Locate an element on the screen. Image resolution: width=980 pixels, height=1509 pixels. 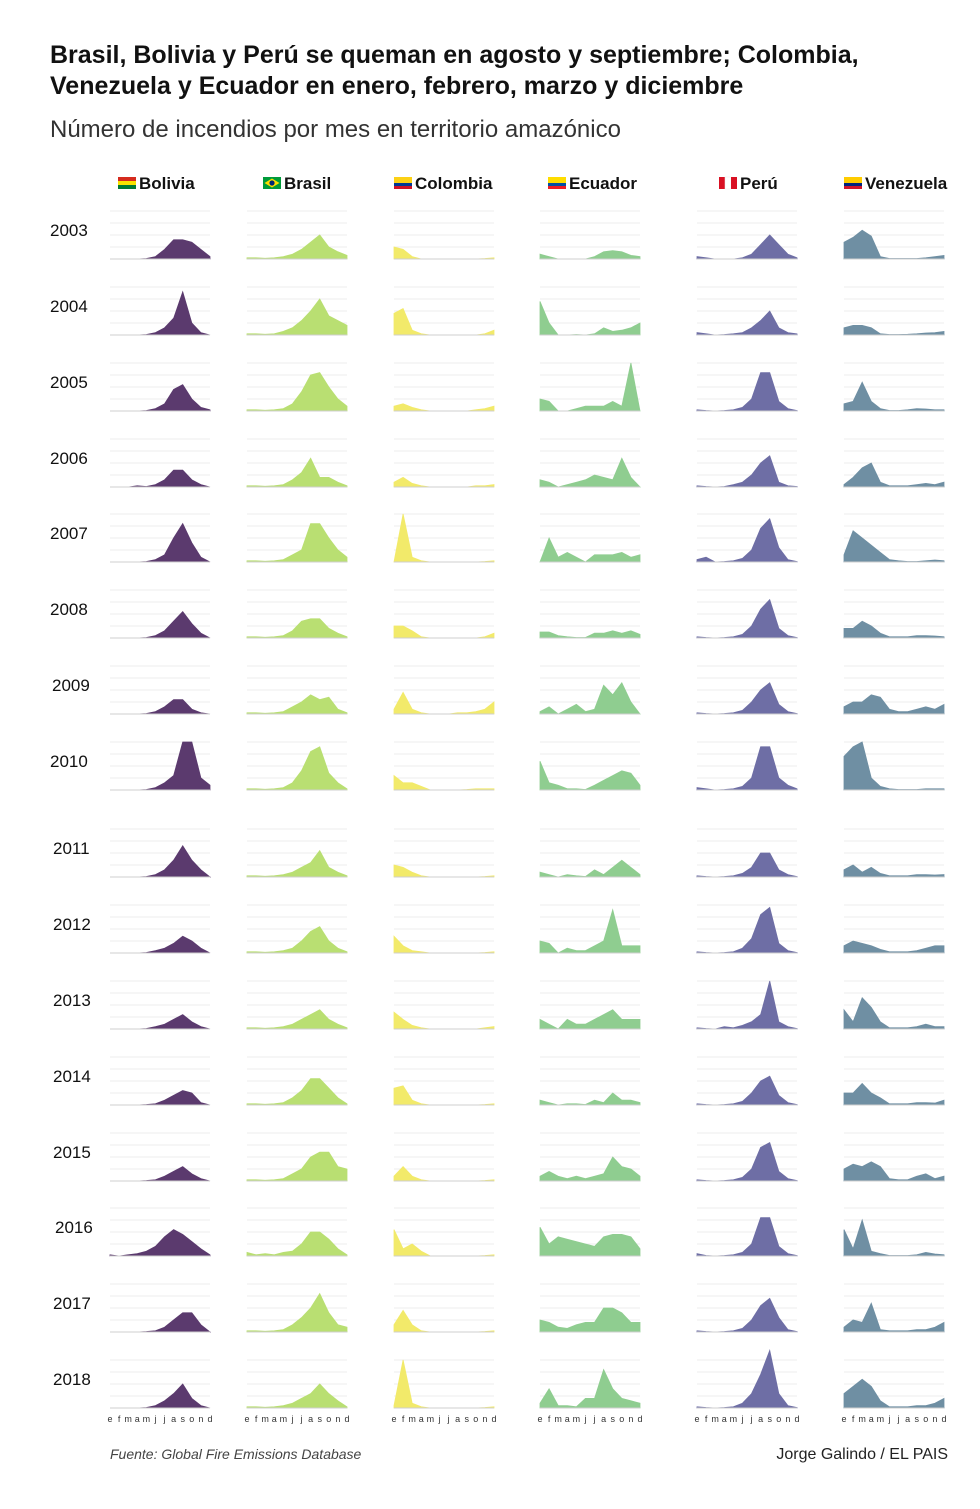
area-bolivia-2016 is located at coordinates (160, 1243).